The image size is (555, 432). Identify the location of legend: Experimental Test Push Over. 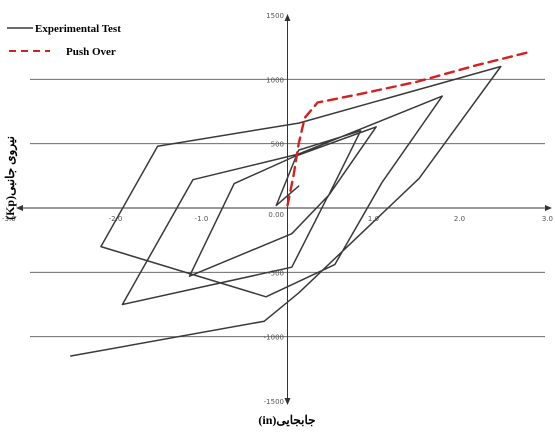
(64, 40).